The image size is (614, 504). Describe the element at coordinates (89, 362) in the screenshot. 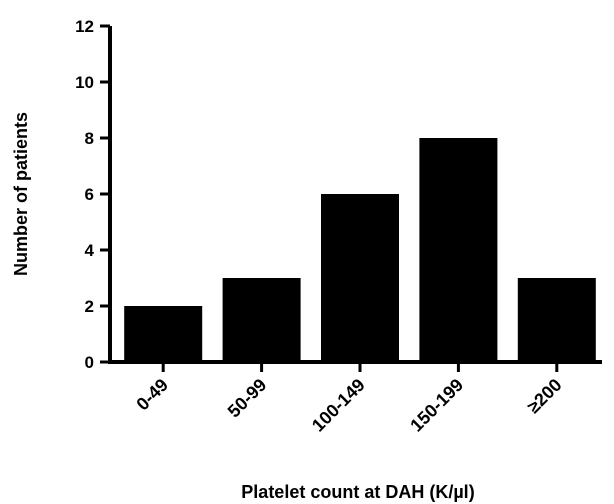

I see `y-tick-label: 0` at that location.